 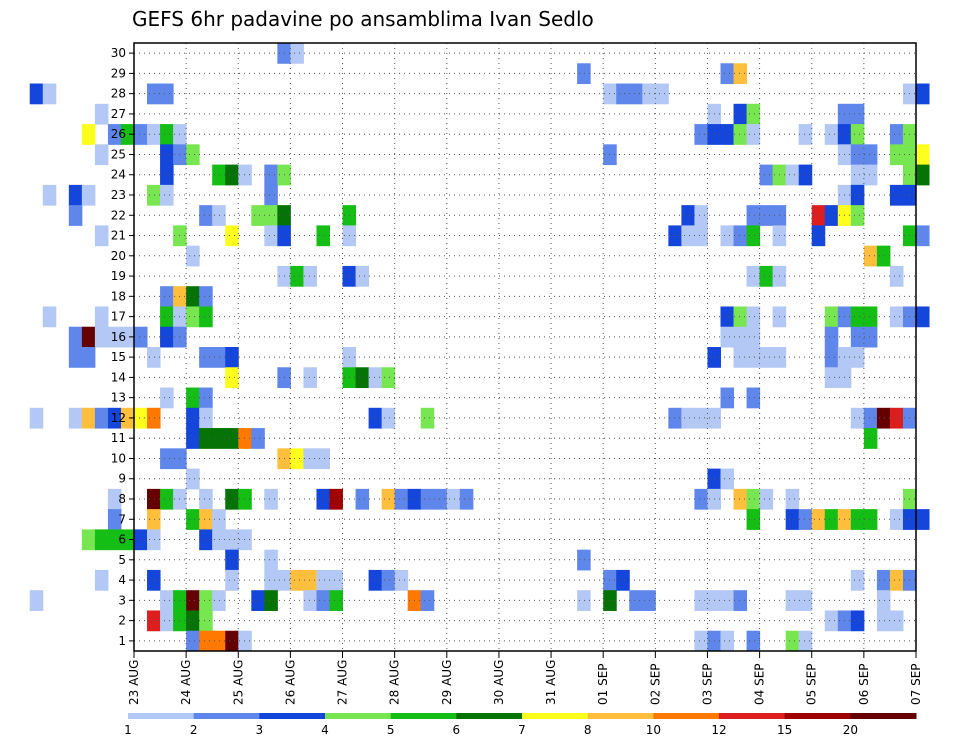 What do you see at coordinates (522, 730) in the screenshot?
I see `colorbar-label: 7` at bounding box center [522, 730].